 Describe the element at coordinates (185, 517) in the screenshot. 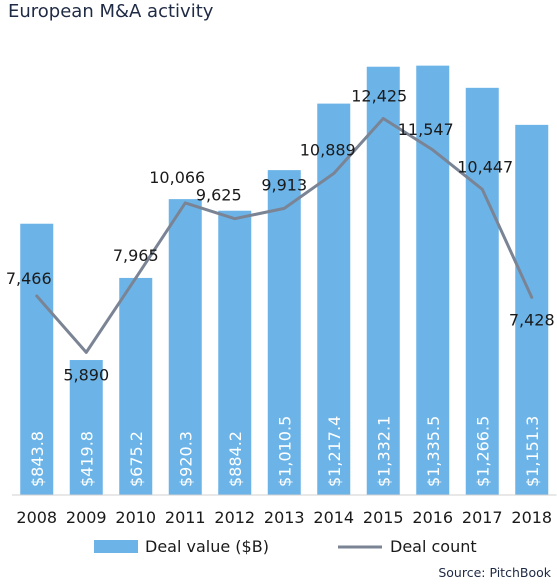

I see `x-tick-2011: 2011` at that location.